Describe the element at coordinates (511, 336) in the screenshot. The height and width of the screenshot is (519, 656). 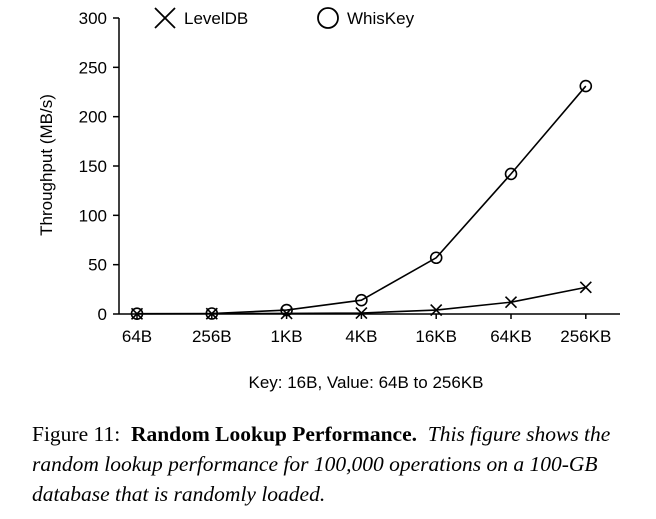
I see `x-tick-label: 64KB` at that location.